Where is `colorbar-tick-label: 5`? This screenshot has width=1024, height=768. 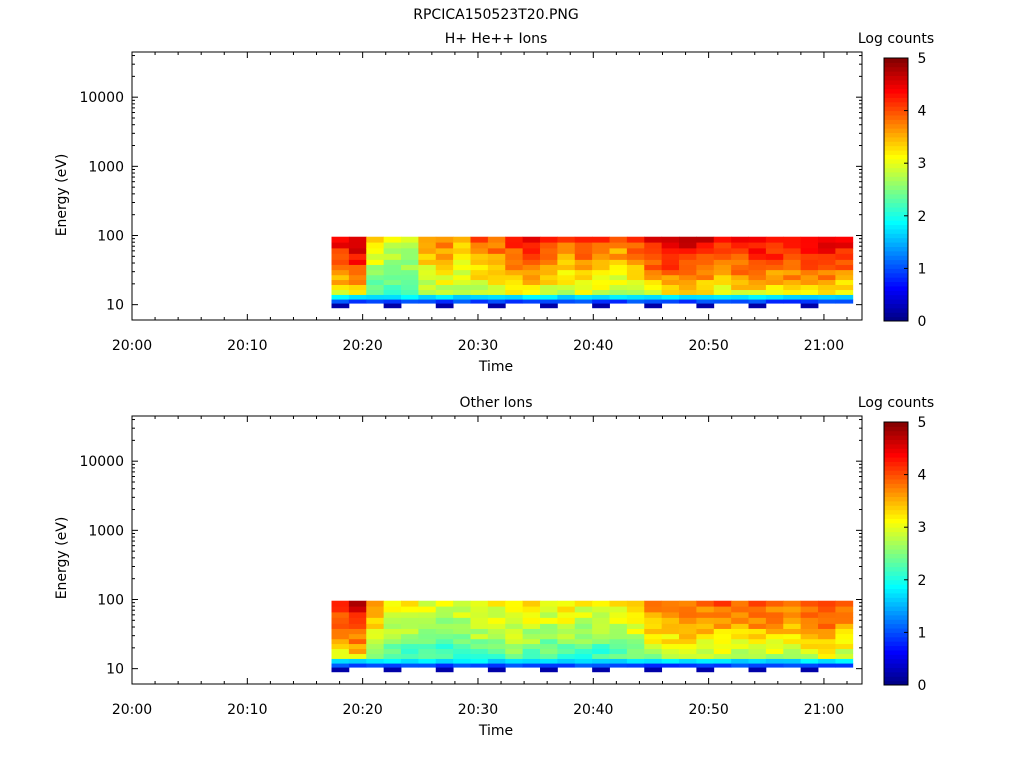
colorbar-tick-label: 5 is located at coordinates (922, 59).